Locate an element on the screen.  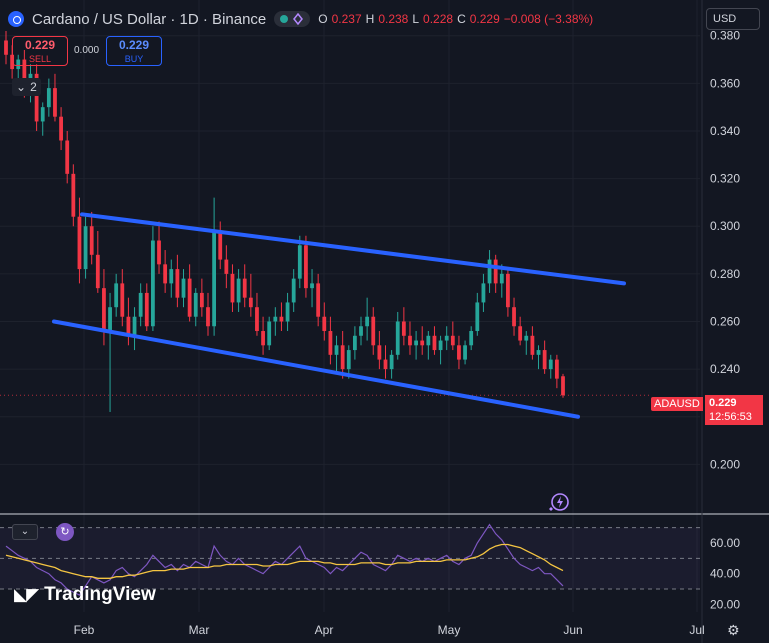
time-axis: Feb Mar Apr May Jun Jul is located at coordinates (389, 630).